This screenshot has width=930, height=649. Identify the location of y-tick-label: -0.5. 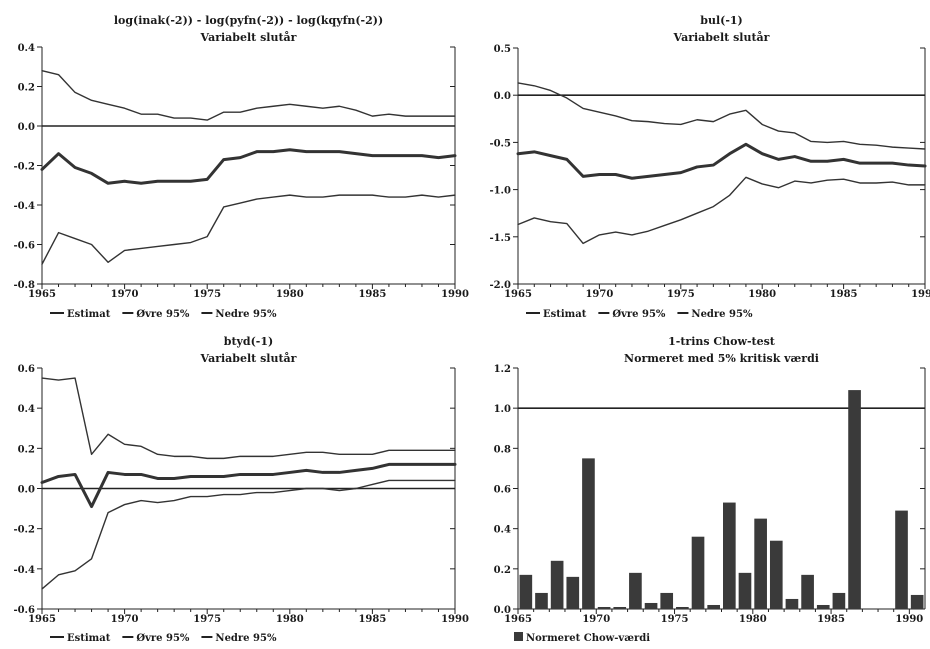
(500, 143).